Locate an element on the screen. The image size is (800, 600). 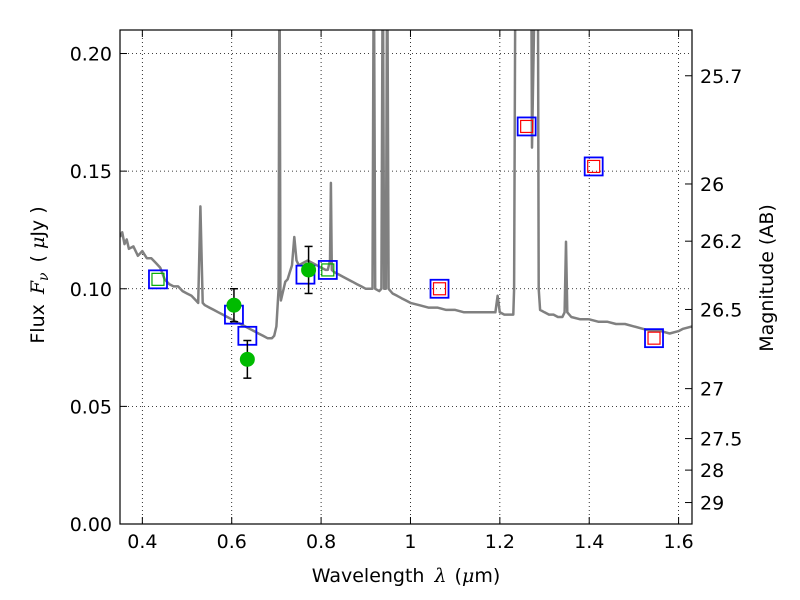
x-tick-label: 0.8 is located at coordinates (321, 542).